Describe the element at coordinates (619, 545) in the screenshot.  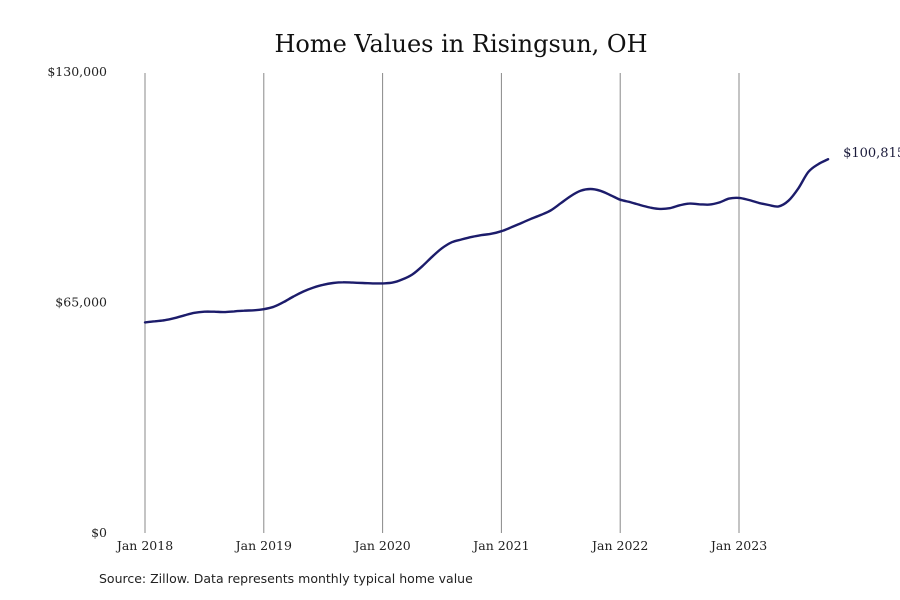
I see `x-tick-label: Jan 2022` at that location.